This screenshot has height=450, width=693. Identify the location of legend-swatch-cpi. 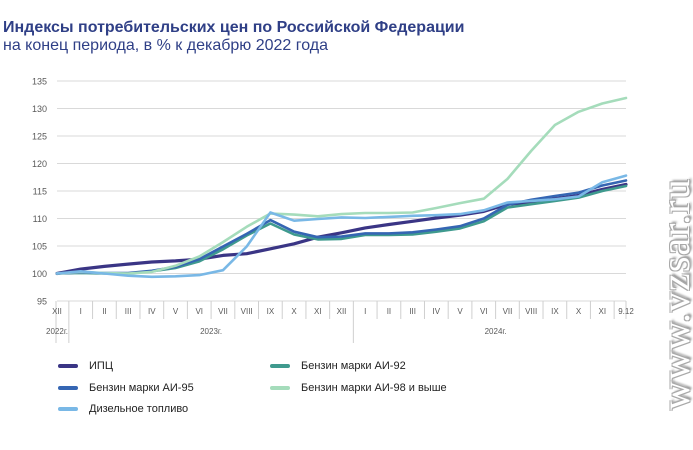
(68, 366).